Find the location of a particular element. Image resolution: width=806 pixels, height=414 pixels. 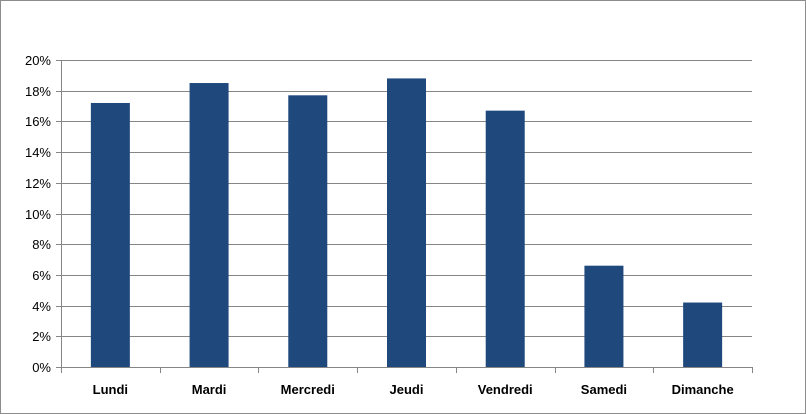

y-tick-label: 12% is located at coordinates (38, 183).